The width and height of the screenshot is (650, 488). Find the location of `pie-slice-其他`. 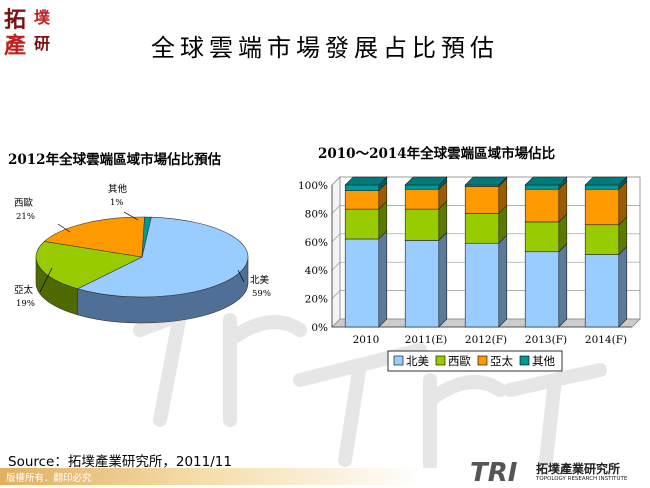

pie-slice-其他 is located at coordinates (146, 237).